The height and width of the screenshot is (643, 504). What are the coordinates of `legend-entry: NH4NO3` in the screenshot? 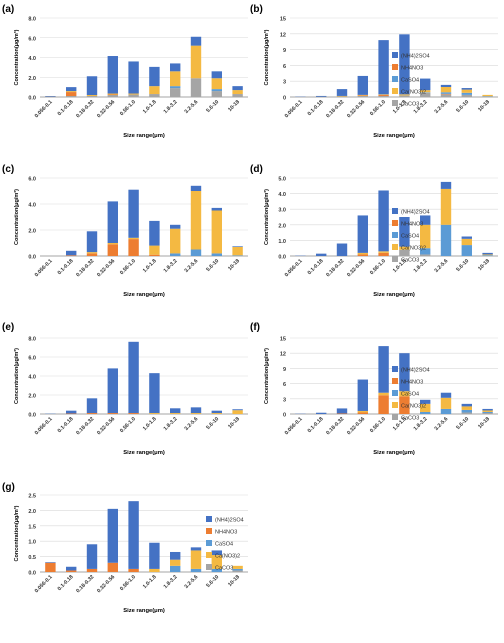 It's located at (412, 225).